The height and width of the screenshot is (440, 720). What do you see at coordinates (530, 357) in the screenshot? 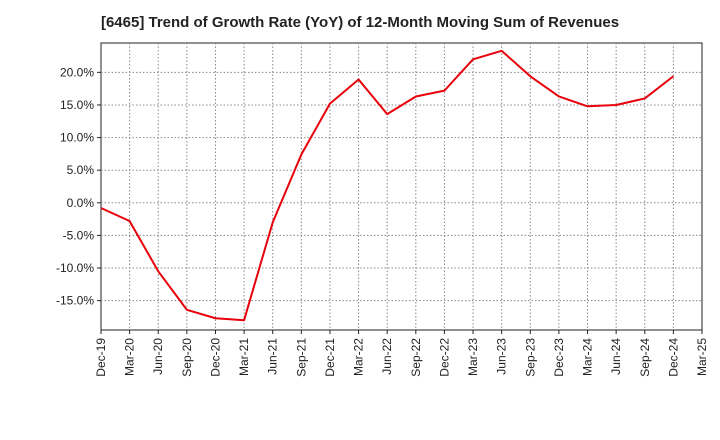
I see `x-tick-label: Sep-23` at bounding box center [530, 357].